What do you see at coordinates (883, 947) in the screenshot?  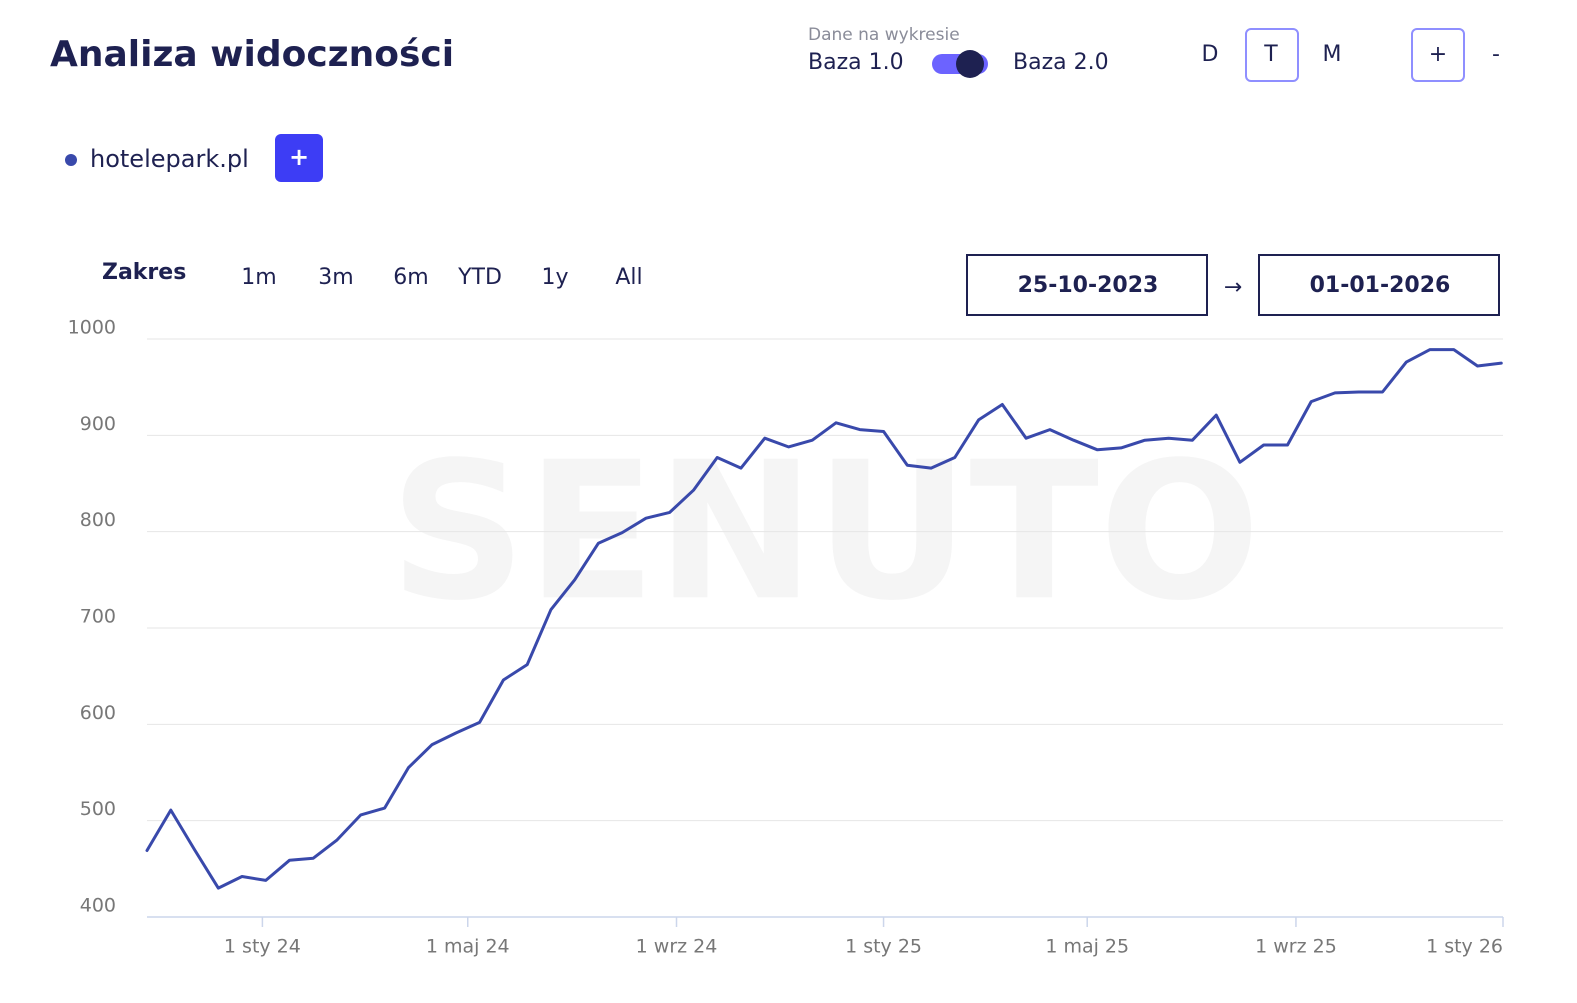 I see `x-tick-label: 1 sty 25` at bounding box center [883, 947].